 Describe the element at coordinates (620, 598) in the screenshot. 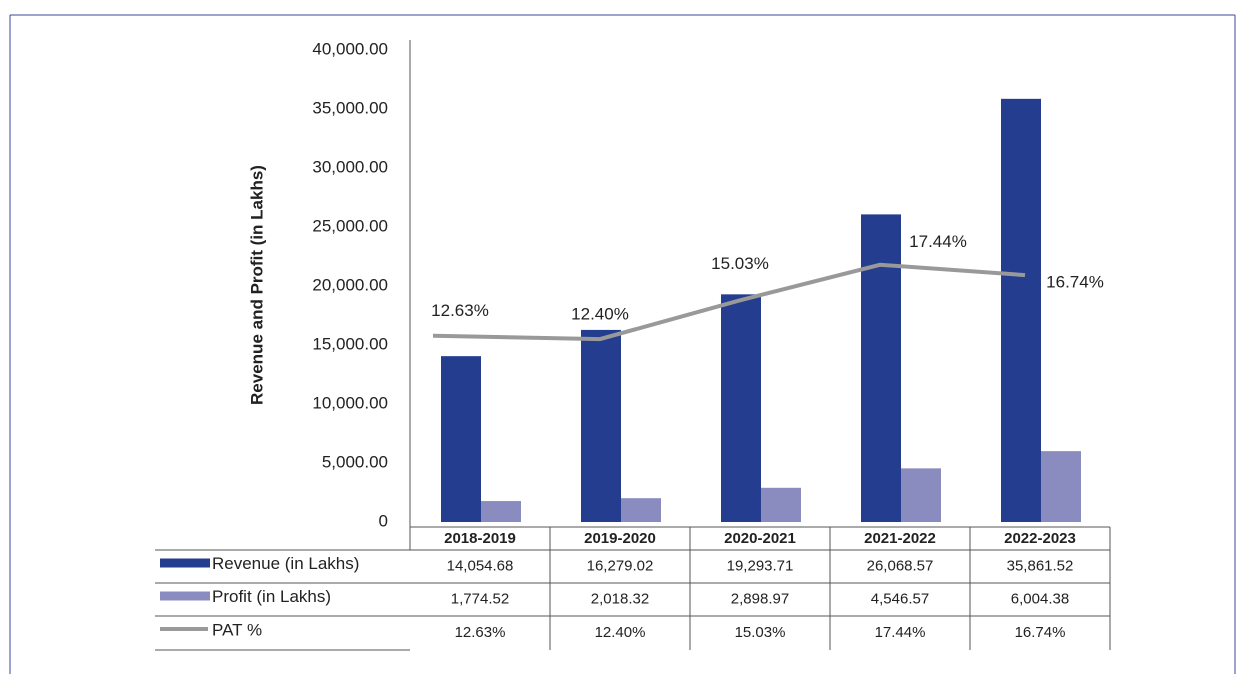

I see `table-cell: 2,018.32` at that location.